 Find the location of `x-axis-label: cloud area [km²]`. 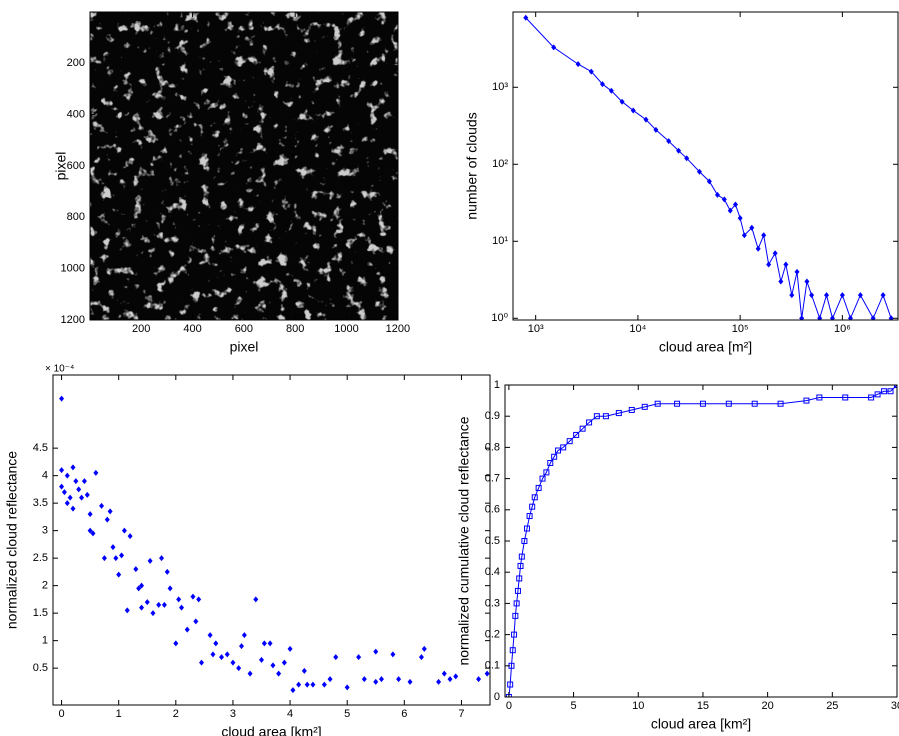

x-axis-label: cloud area [km²] is located at coordinates (701, 724).